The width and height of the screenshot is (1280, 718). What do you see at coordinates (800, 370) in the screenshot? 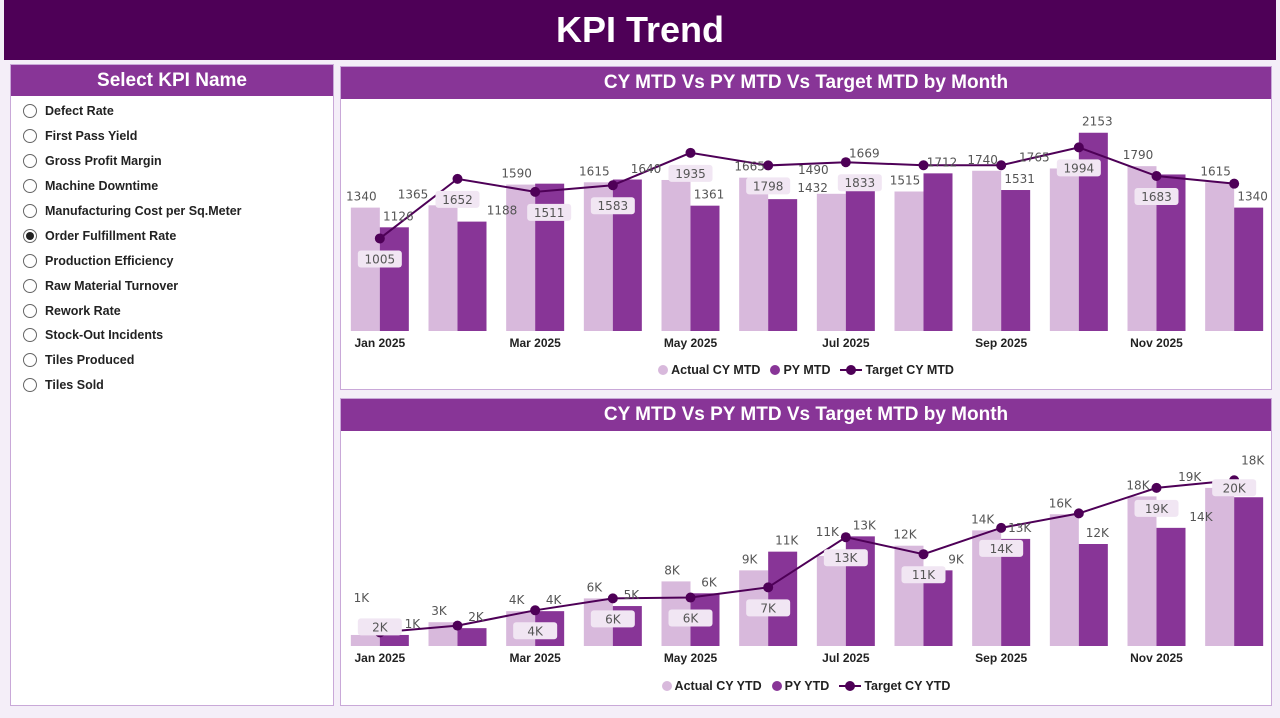
I see `legend-item-py: PY MTD` at bounding box center [800, 370].